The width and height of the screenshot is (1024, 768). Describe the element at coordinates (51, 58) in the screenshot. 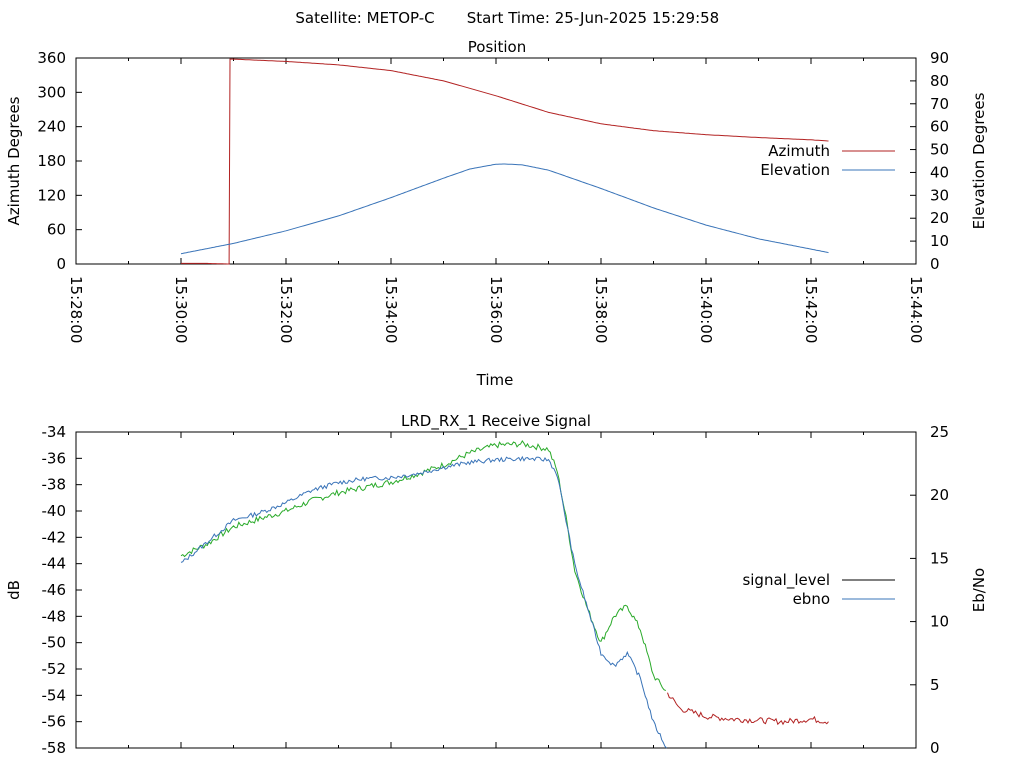

I see `position-y-tick-label: 360` at that location.